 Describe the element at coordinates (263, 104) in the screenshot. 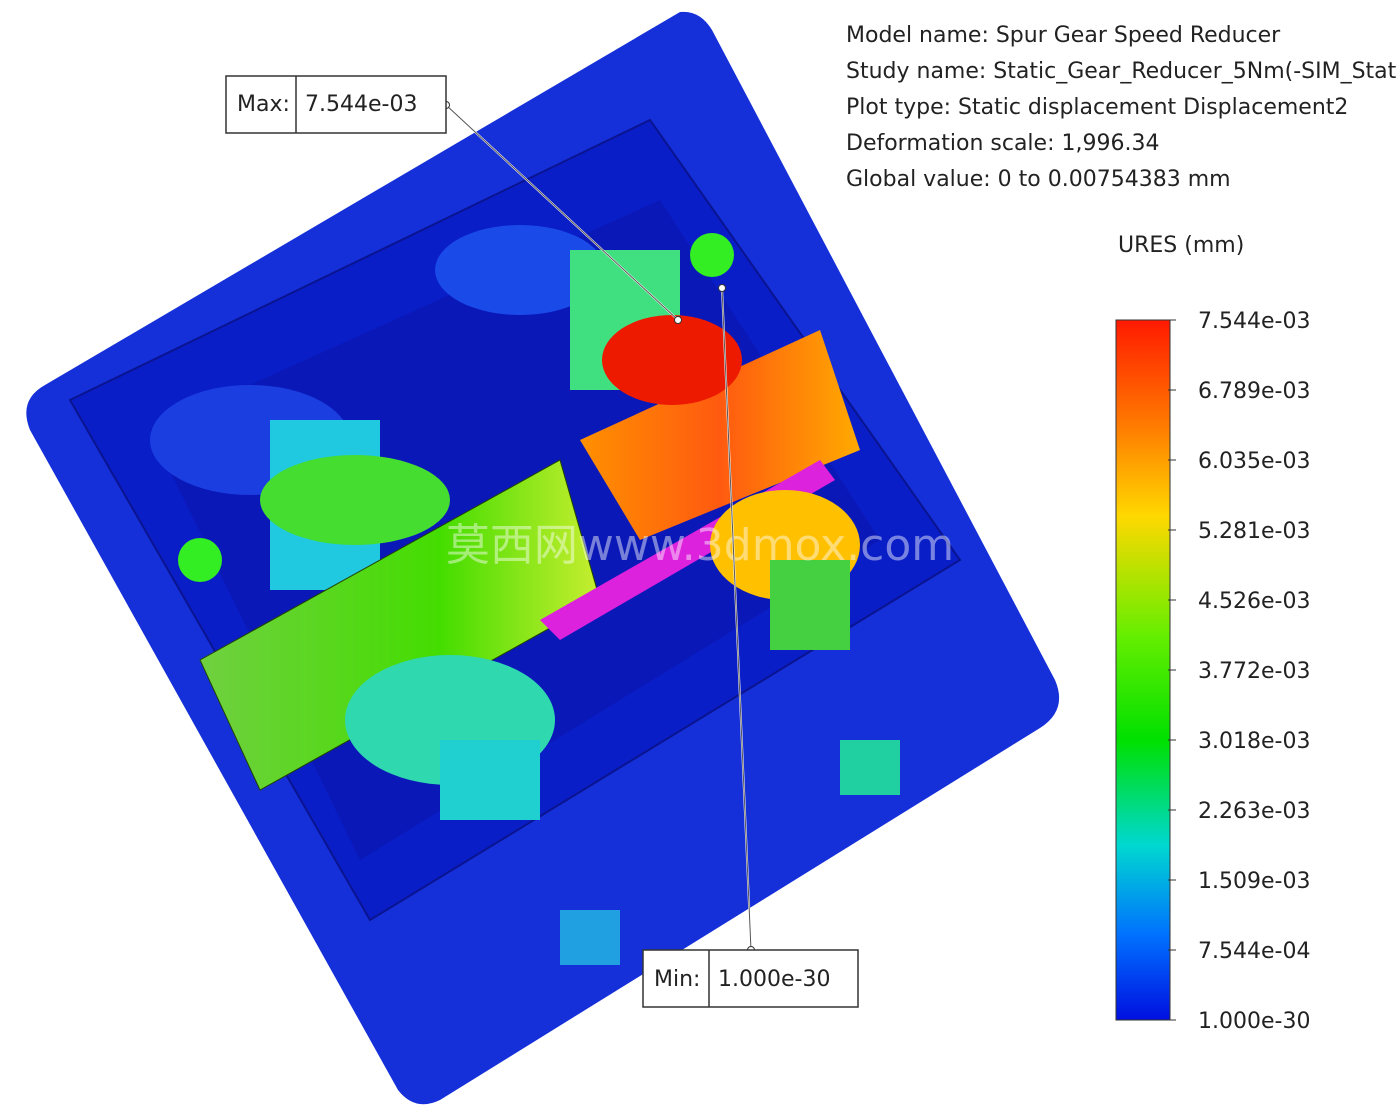

I see `max-label: Max:` at that location.